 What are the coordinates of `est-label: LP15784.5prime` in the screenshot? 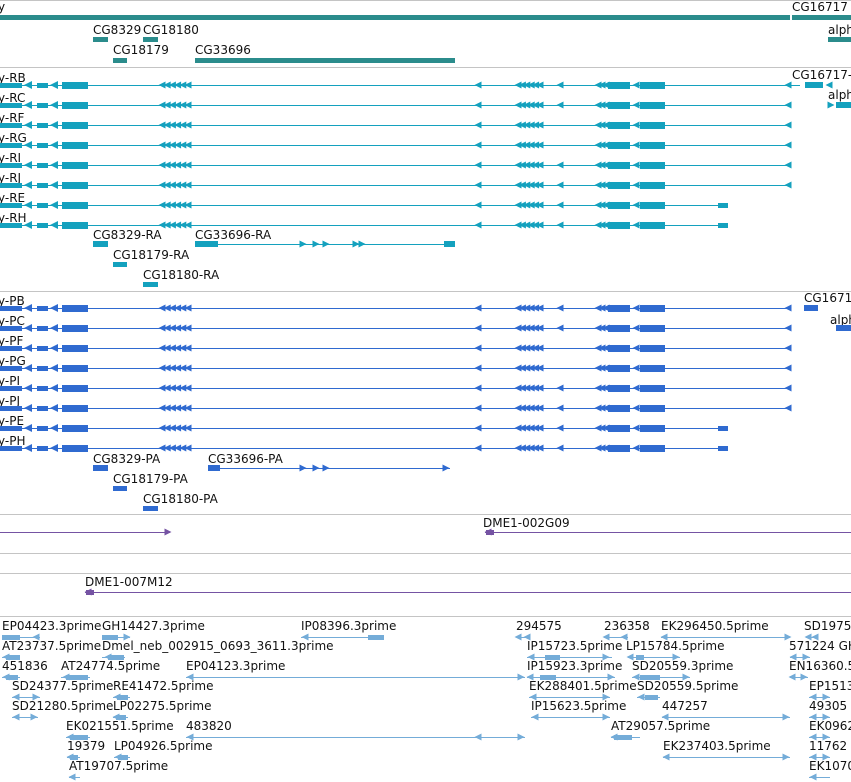 It's located at (675, 646).